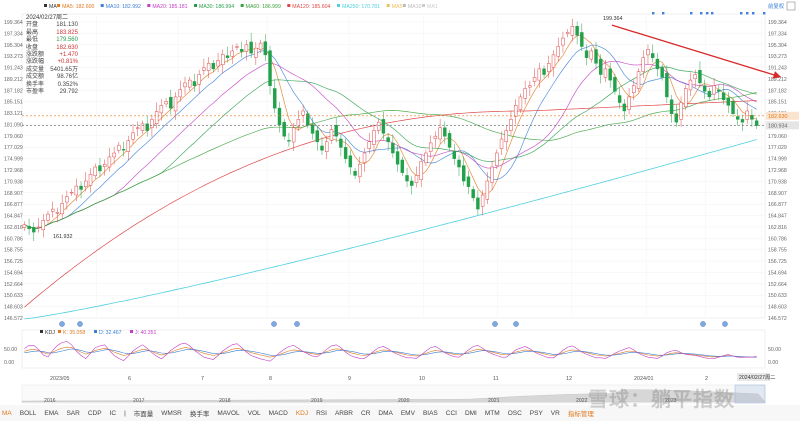  I want to click on indicator-osc: OSC, so click(514, 413).